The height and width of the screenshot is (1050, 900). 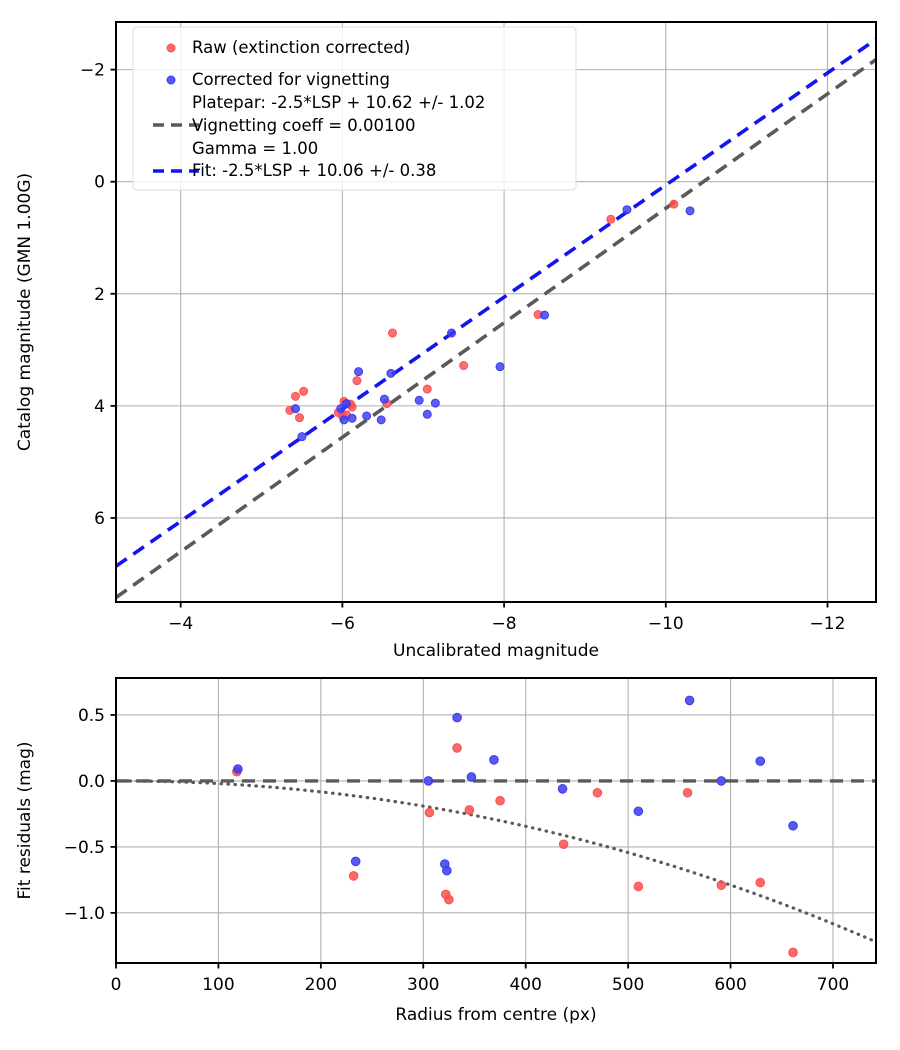 What do you see at coordinates (730, 985) in the screenshot?
I see `x-tick-label: 600` at bounding box center [730, 985].